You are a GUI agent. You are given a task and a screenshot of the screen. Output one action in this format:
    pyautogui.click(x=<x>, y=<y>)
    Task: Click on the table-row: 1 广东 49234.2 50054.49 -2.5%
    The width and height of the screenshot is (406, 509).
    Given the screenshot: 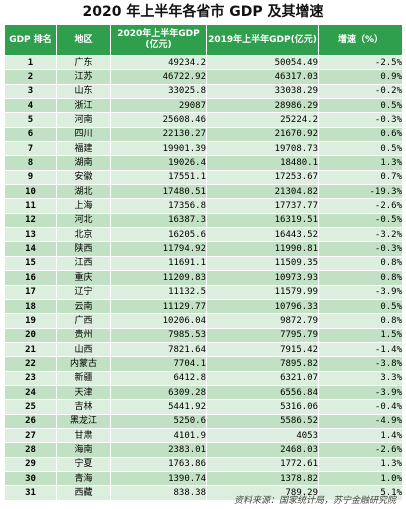 What is the action you would take?
    pyautogui.click(x=203, y=63)
    